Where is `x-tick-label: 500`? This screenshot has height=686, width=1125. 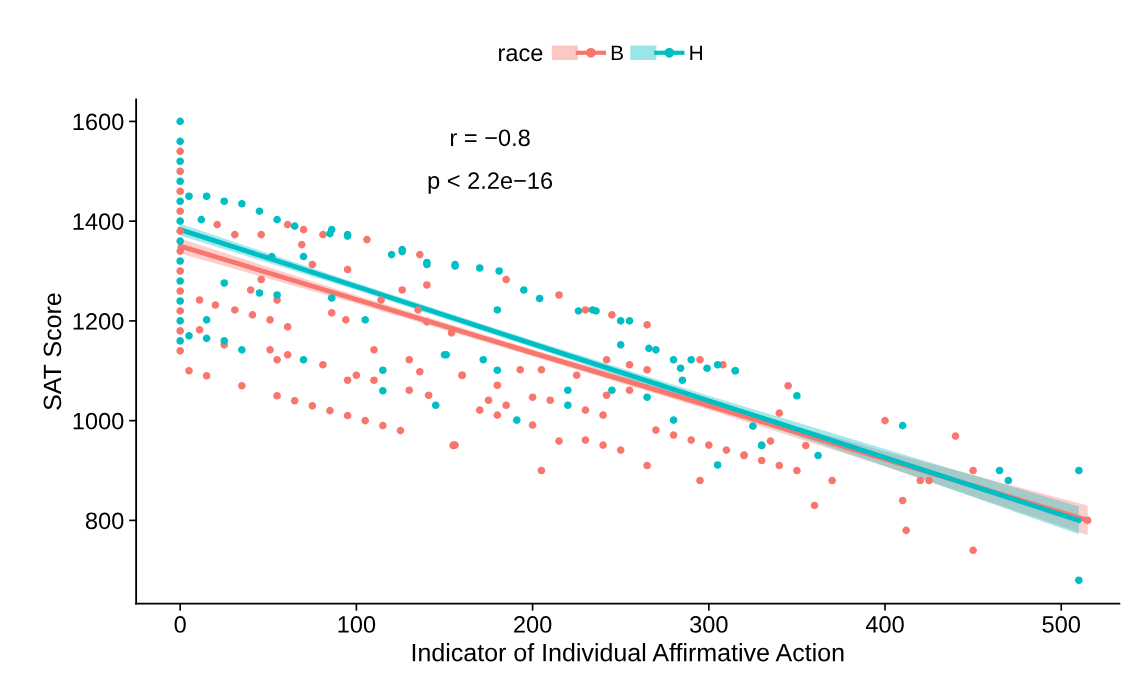 x-tick-label: 500 is located at coordinates (1061, 624).